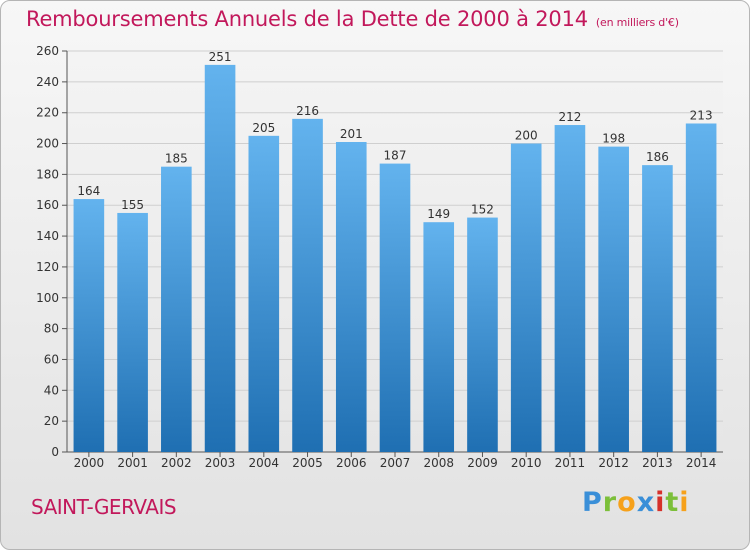 The height and width of the screenshot is (550, 750). I want to click on x-tick-label: 2000, so click(89, 463).